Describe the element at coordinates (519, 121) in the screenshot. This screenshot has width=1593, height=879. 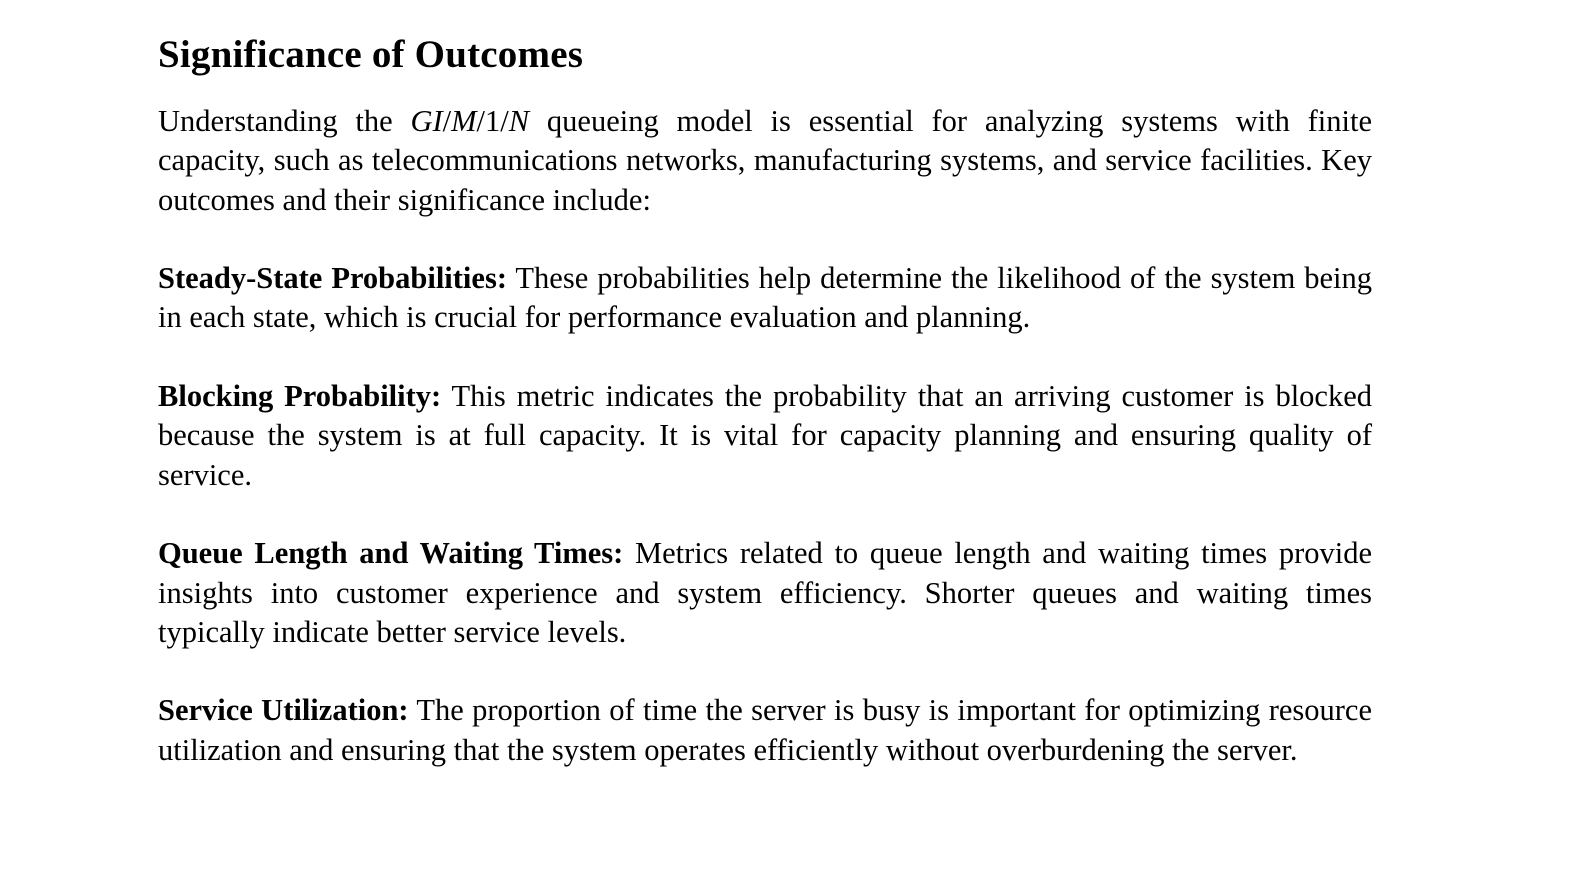
I see `model-part: N` at that location.